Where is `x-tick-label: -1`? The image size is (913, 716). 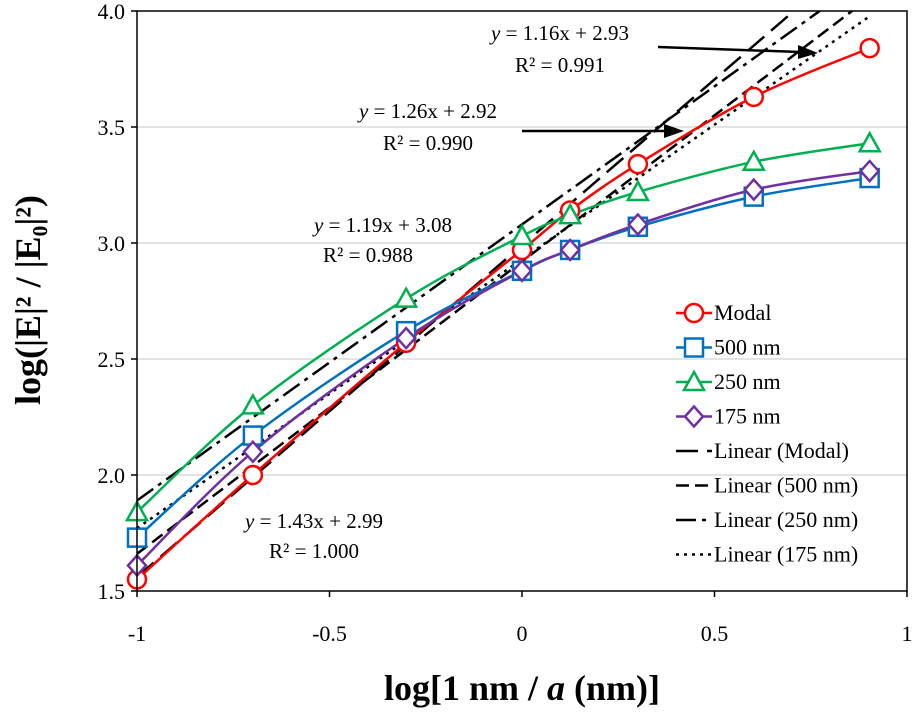 x-tick-label: -1 is located at coordinates (137, 633).